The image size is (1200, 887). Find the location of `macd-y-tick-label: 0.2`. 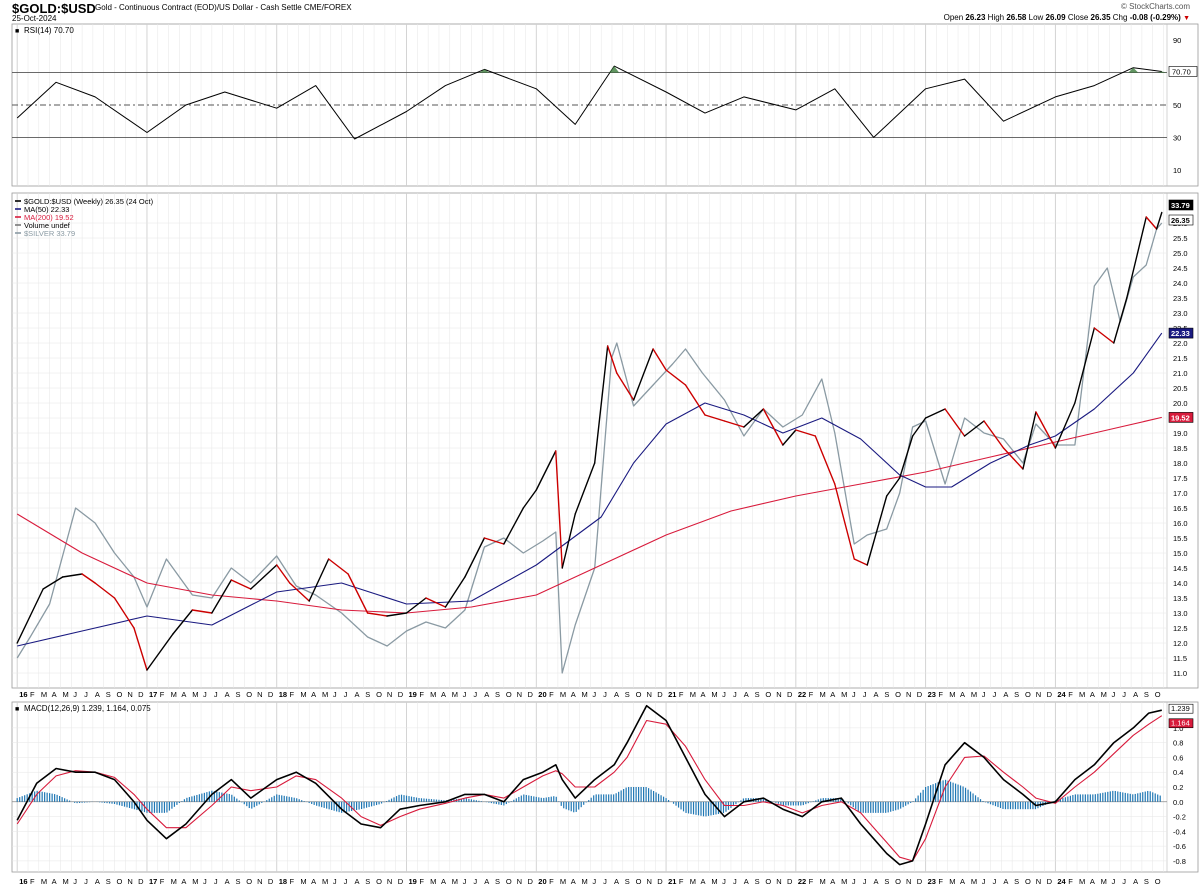

macd-y-tick-label: 0.2 is located at coordinates (1178, 787).